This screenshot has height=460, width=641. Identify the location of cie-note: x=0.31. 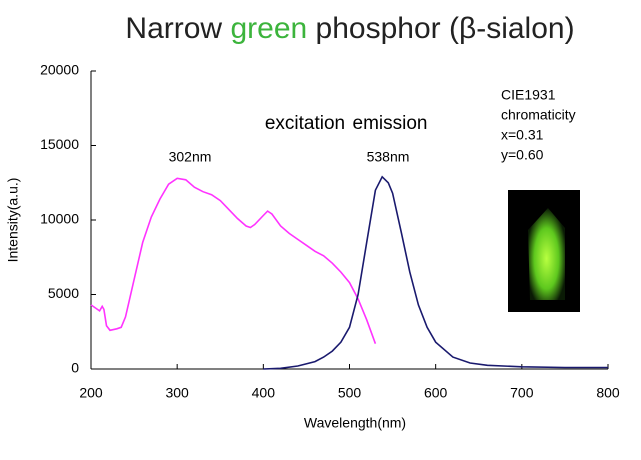
(522, 135).